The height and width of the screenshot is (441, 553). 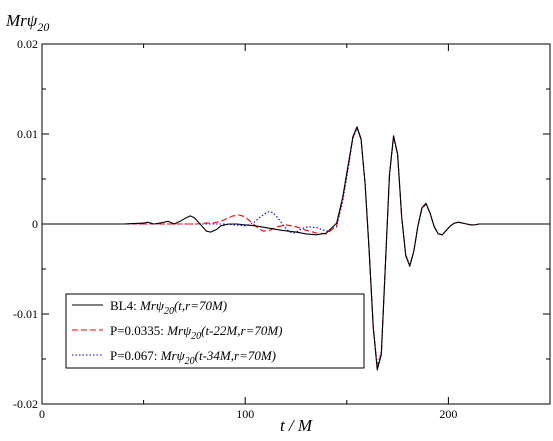 What do you see at coordinates (27, 44) in the screenshot?
I see `y-tick-label: 0.02` at bounding box center [27, 44].